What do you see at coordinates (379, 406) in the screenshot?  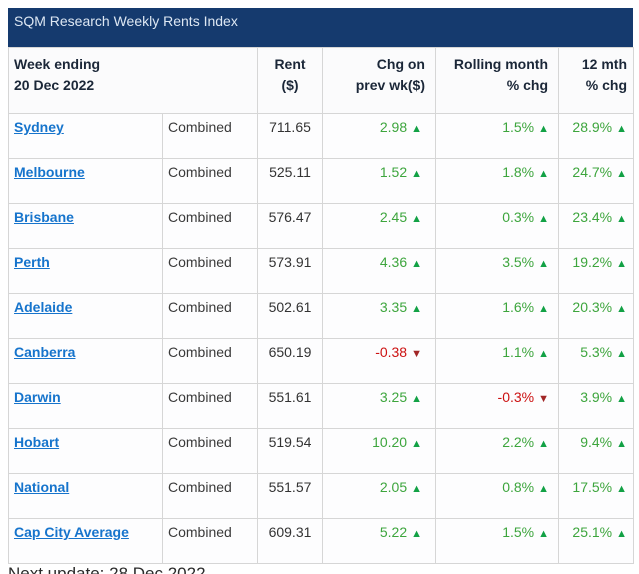 I see `chg-prev-wk-cell: 3.25 ▲` at bounding box center [379, 406].